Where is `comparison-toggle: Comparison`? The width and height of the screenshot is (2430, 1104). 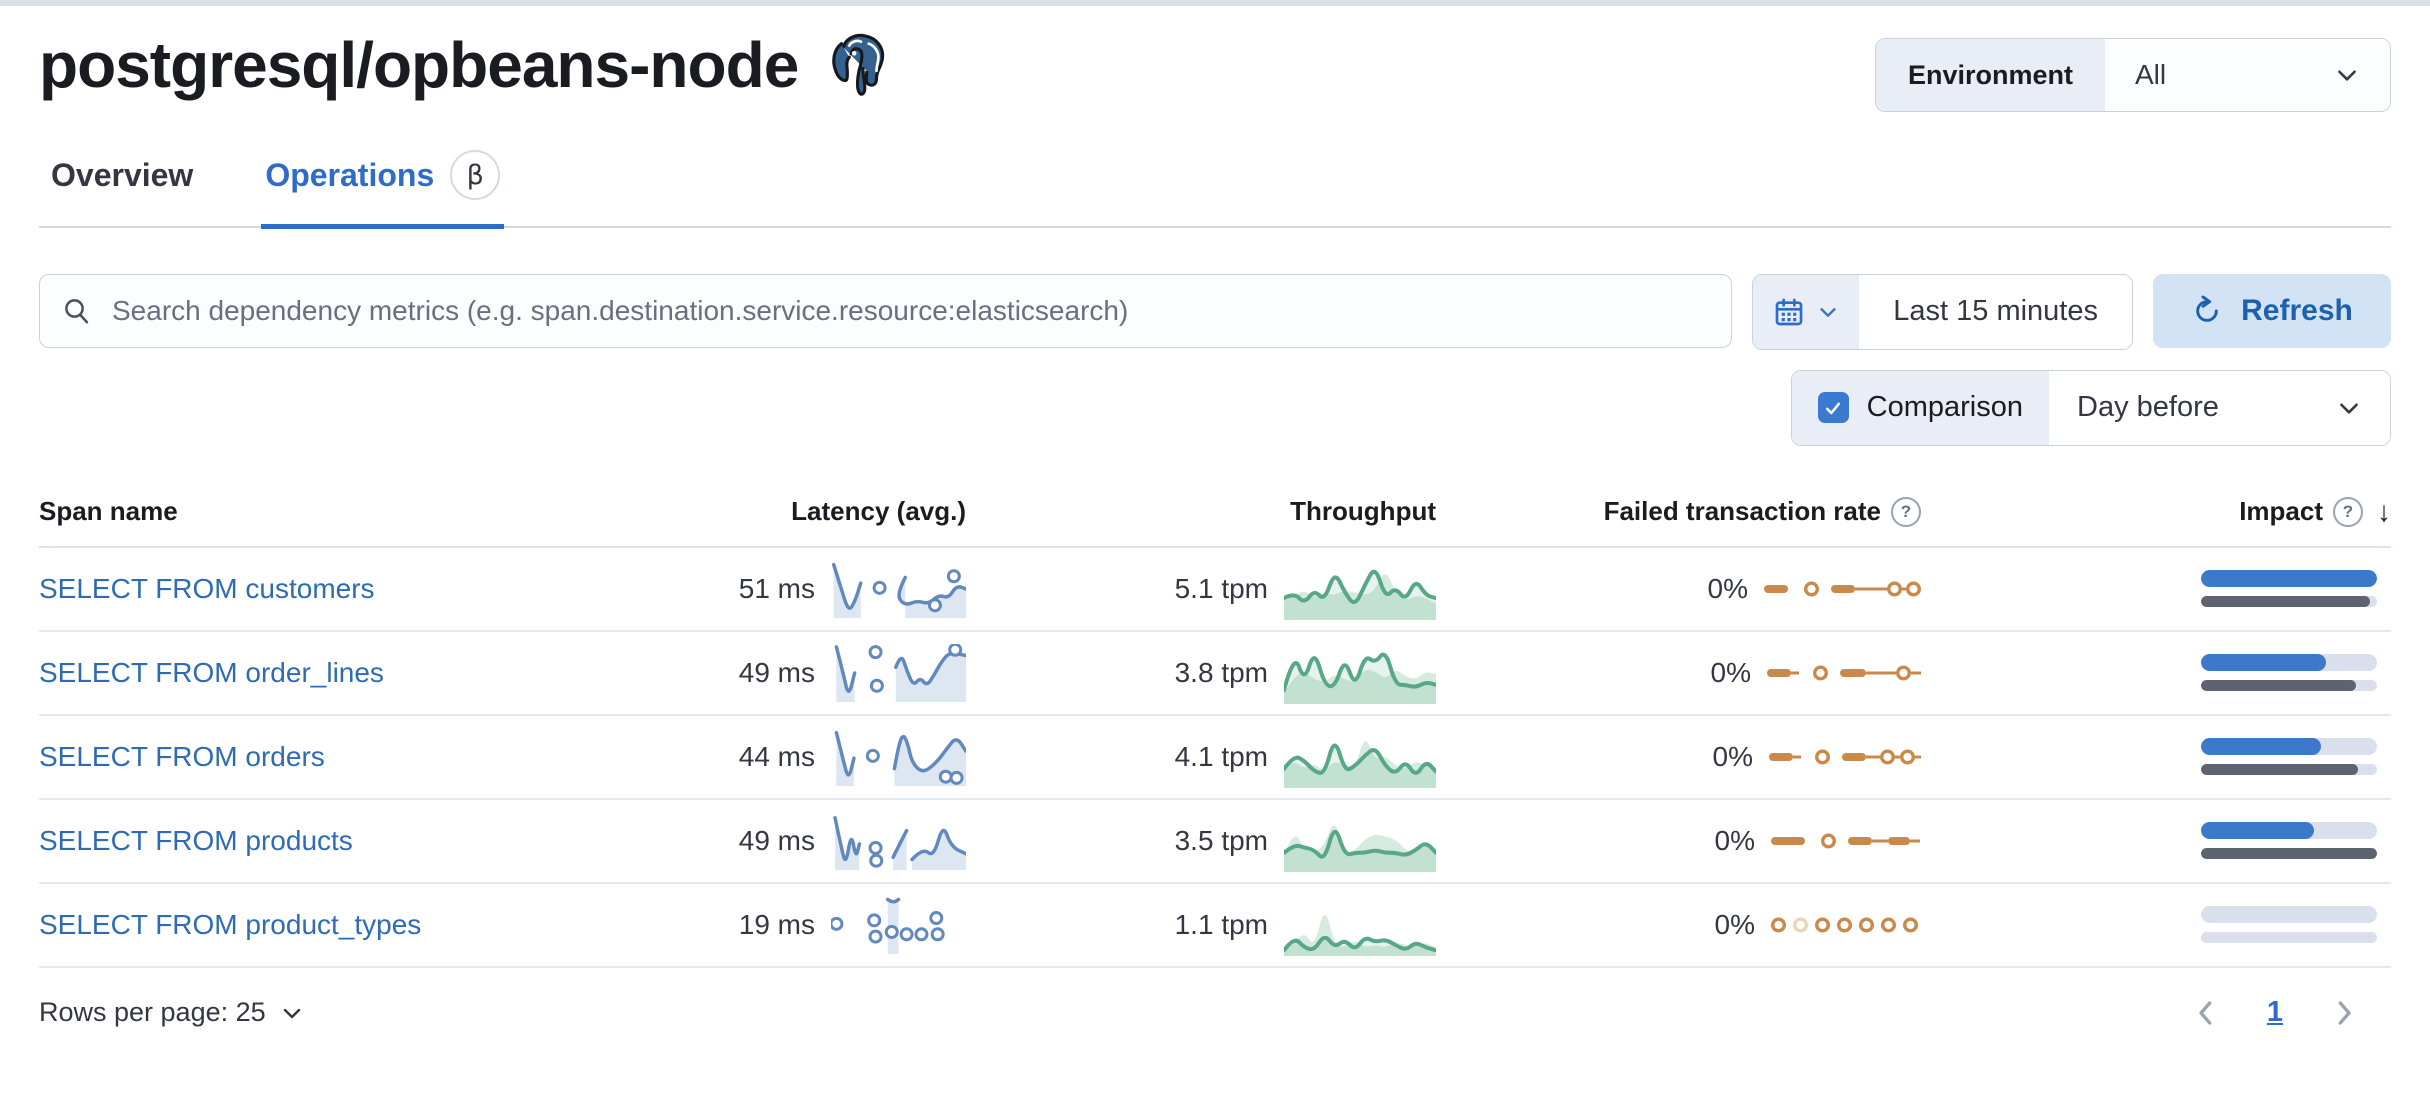
comparison-toggle: Comparison is located at coordinates (1920, 407).